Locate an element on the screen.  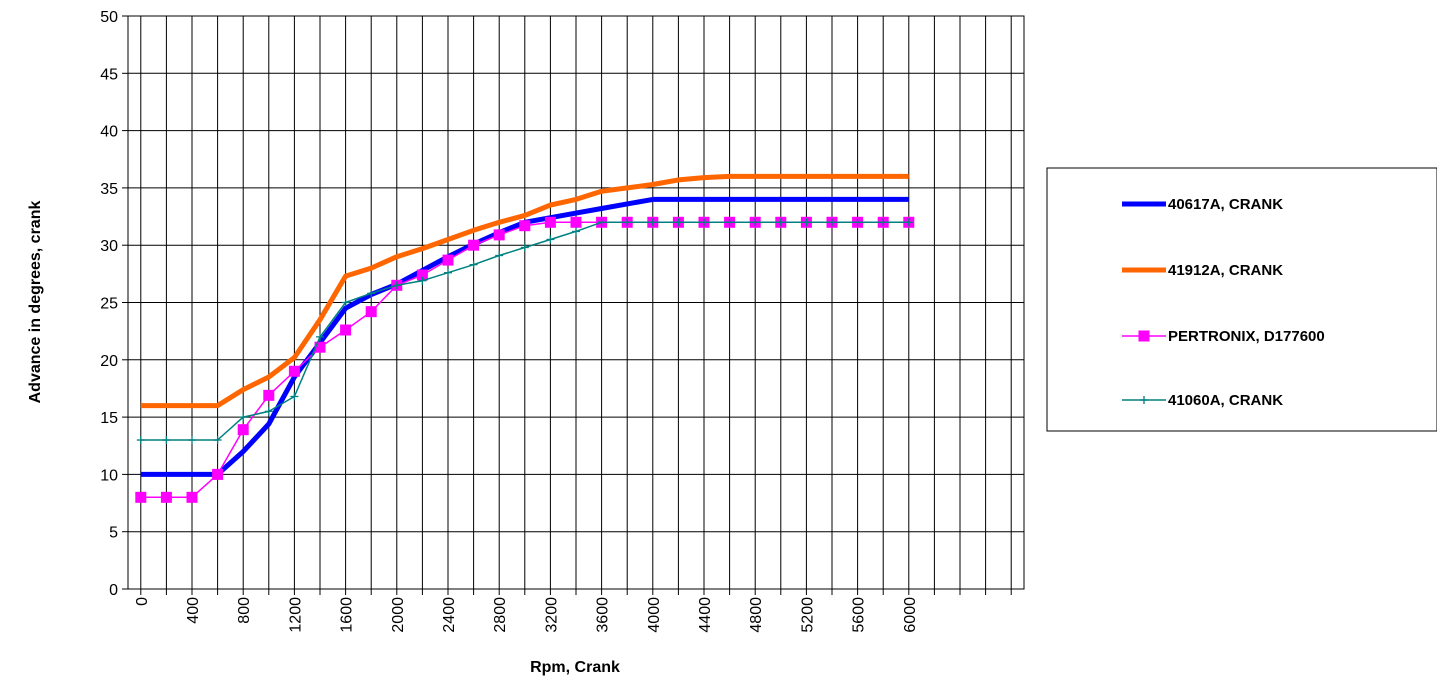
x-tick-label: 4400 is located at coordinates (705, 615).